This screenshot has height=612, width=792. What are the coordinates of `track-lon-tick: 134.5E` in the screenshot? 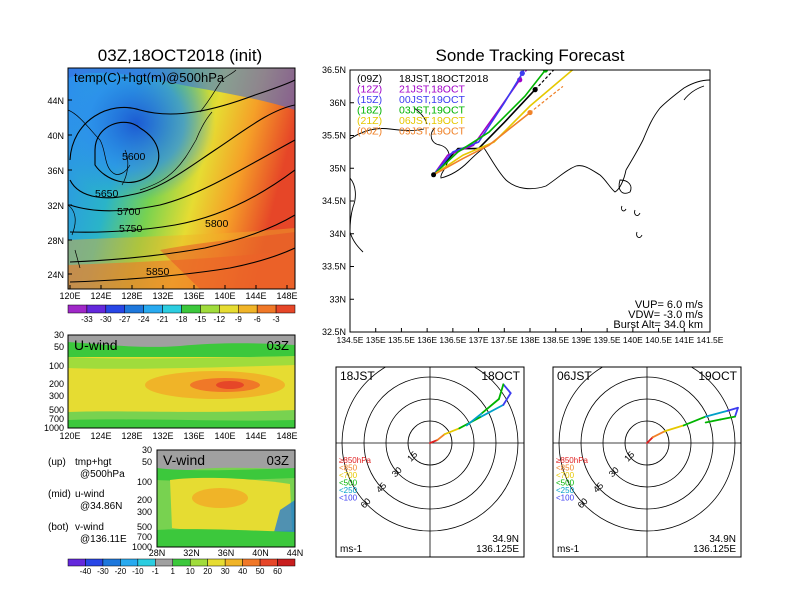 It's located at (350, 340).